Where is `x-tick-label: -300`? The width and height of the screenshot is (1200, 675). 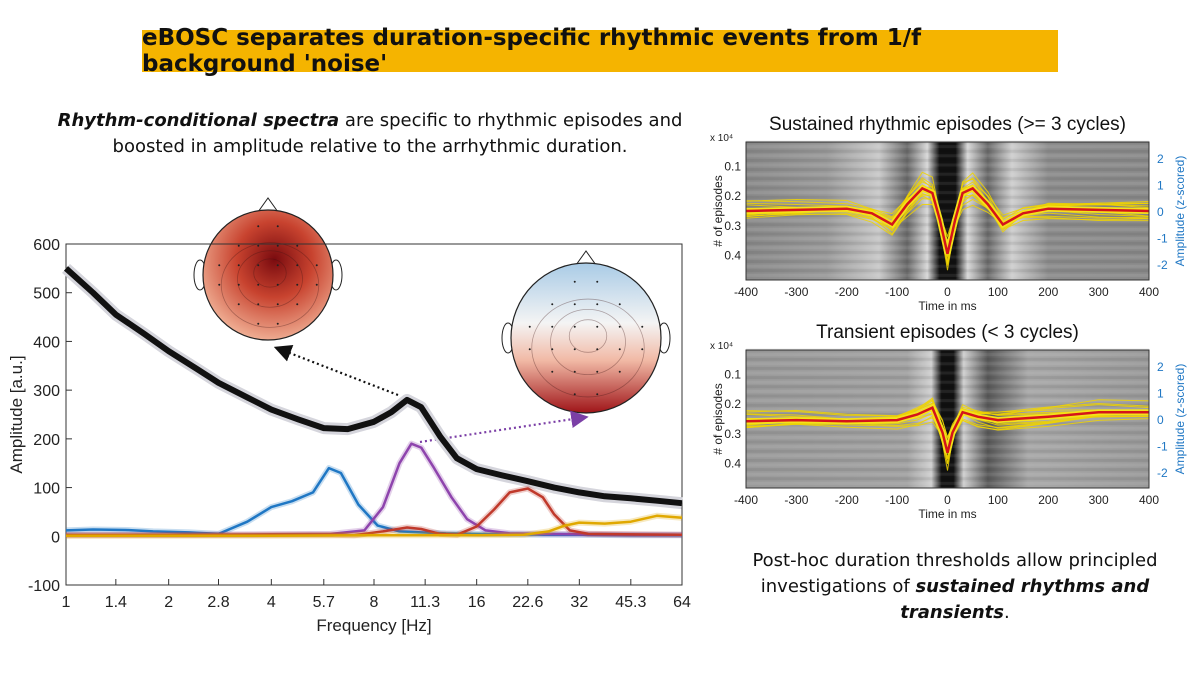
x-tick-label: -300 is located at coordinates (796, 500).